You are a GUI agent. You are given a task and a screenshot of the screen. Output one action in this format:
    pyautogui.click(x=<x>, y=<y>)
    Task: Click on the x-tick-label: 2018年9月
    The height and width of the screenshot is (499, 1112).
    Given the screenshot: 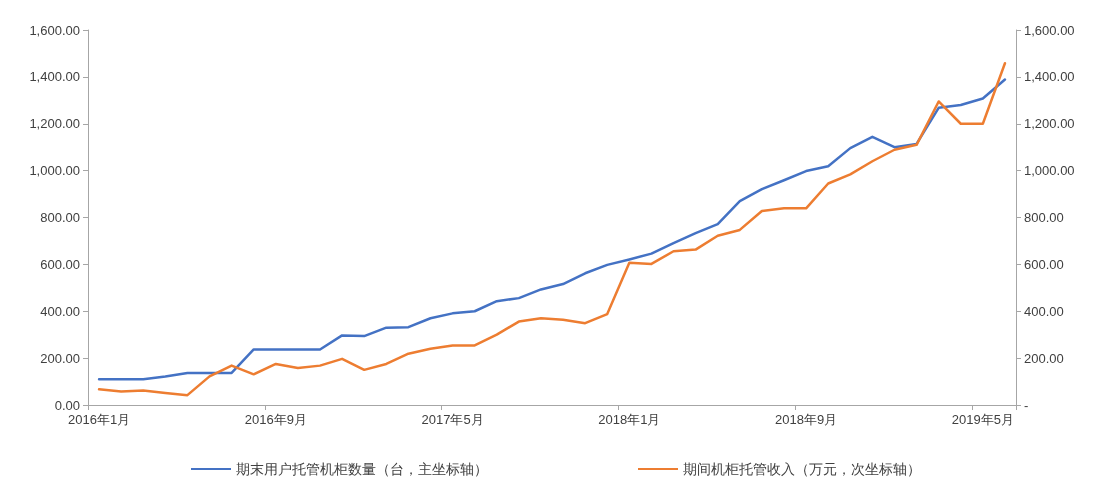 What is the action you would take?
    pyautogui.click(x=806, y=419)
    